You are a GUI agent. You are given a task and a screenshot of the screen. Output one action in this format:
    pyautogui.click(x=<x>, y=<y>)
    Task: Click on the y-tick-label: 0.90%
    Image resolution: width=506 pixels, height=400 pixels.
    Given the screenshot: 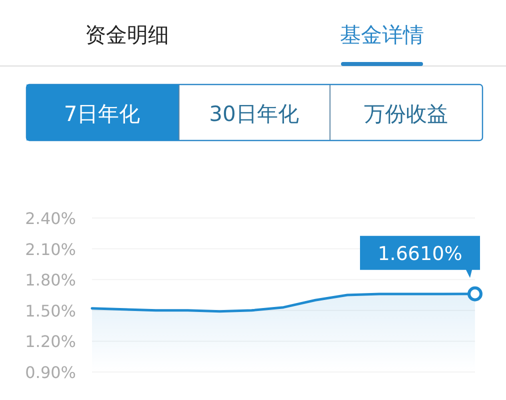 What is the action you would take?
    pyautogui.click(x=50, y=372)
    